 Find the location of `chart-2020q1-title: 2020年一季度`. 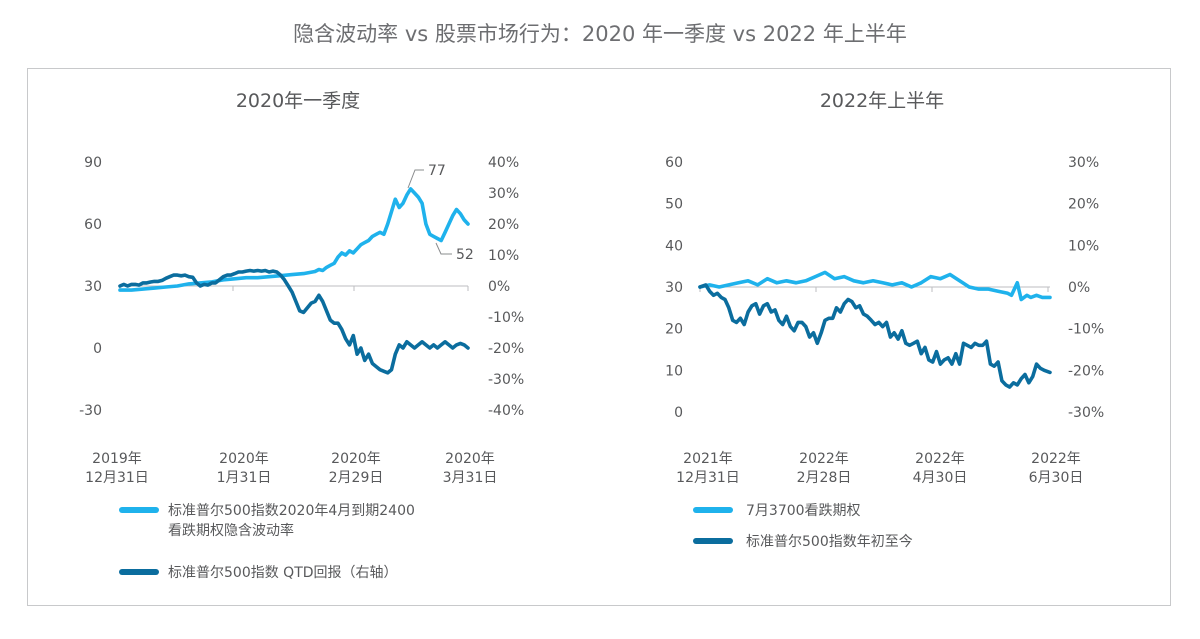

chart-2020q1-title: 2020年一季度 is located at coordinates (298, 101).